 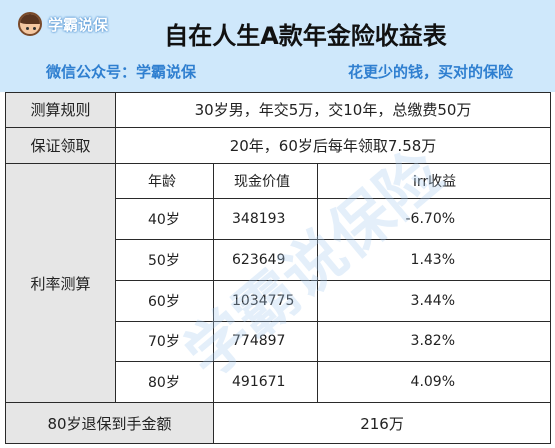 I want to click on table-row: 70岁 774897 3.82%, so click(x=279, y=341).